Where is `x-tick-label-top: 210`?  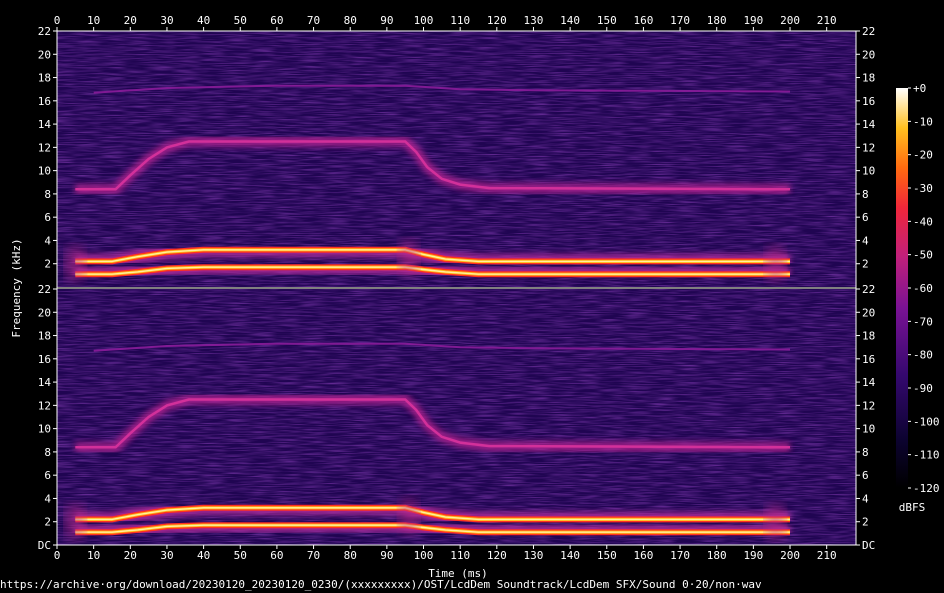
x-tick-label-top: 210 is located at coordinates (827, 20).